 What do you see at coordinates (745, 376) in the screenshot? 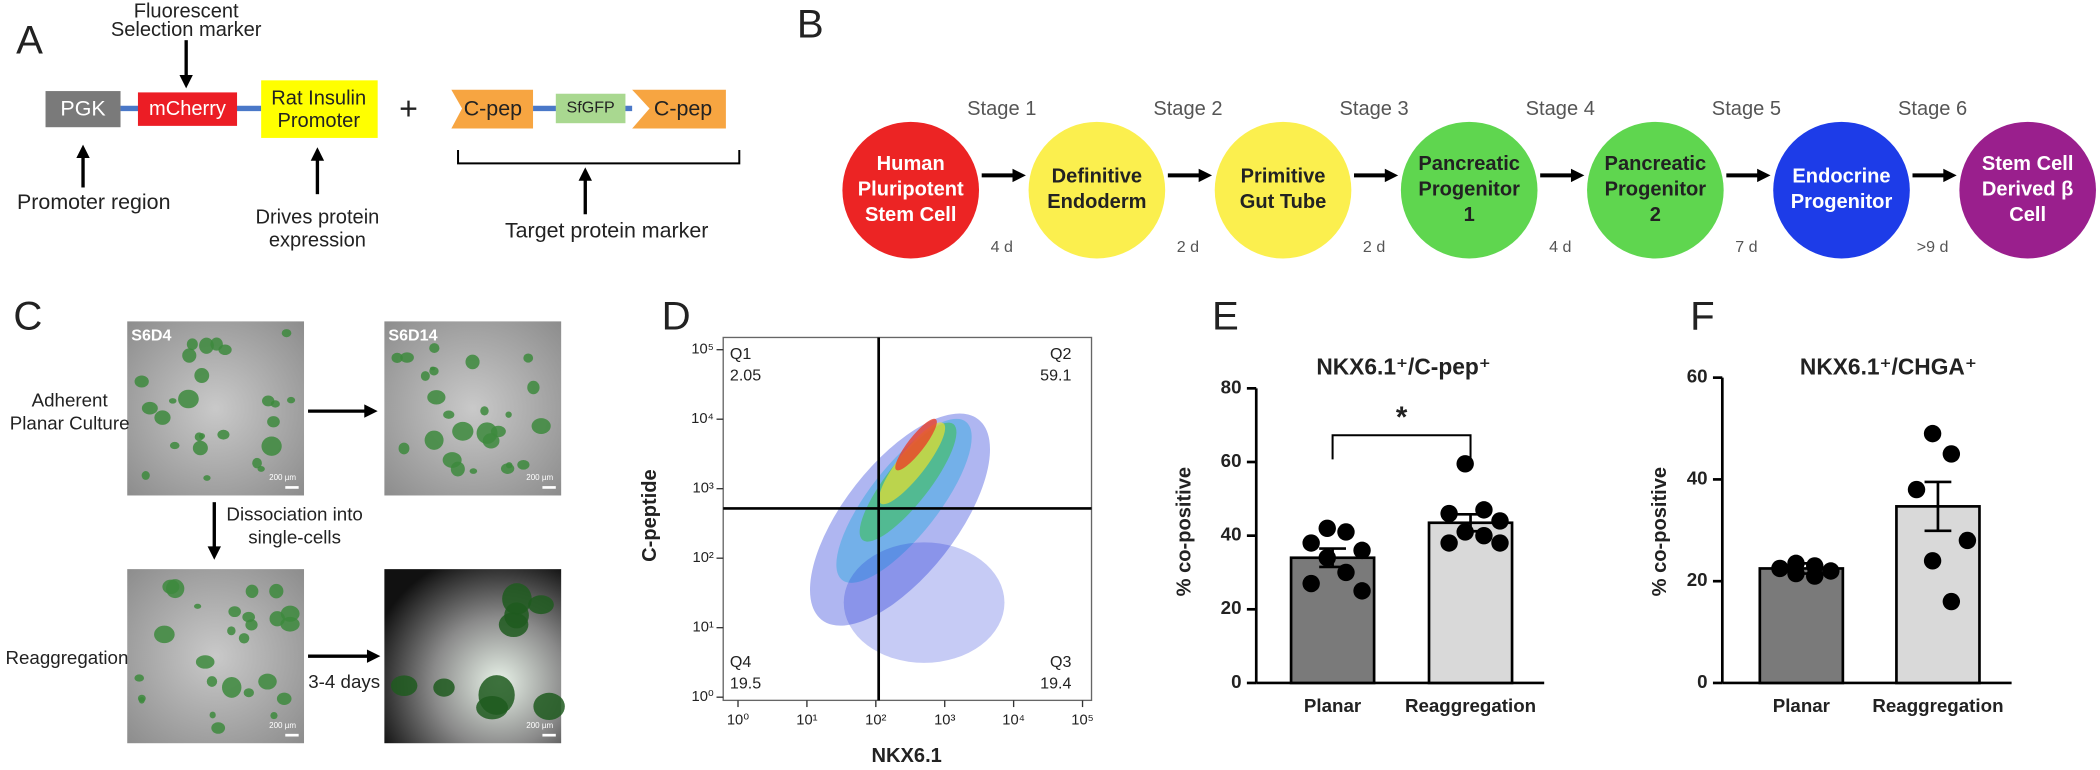
I see `quadrant-value: 2.05` at bounding box center [745, 376].